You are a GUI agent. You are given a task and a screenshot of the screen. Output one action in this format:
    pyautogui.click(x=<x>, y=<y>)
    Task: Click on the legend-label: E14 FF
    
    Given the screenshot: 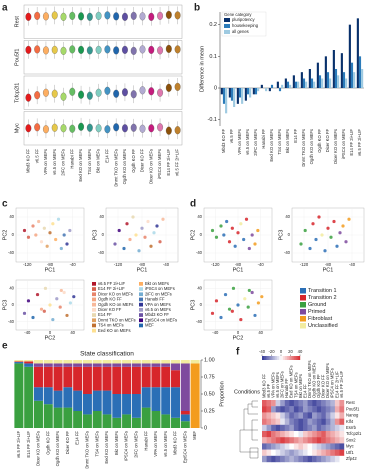 What is the action you would take?
    pyautogui.click(x=105, y=314)
    